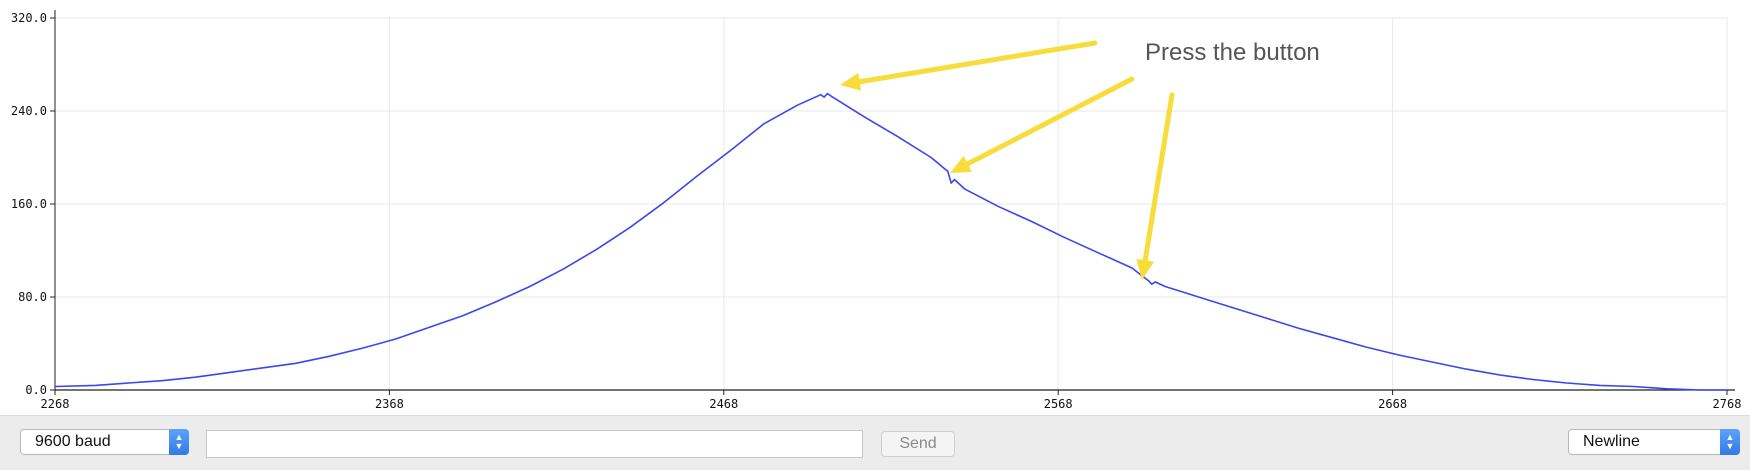  Describe the element at coordinates (1654, 442) in the screenshot. I see `line-ending-select: Newline ▲ ▼` at that location.